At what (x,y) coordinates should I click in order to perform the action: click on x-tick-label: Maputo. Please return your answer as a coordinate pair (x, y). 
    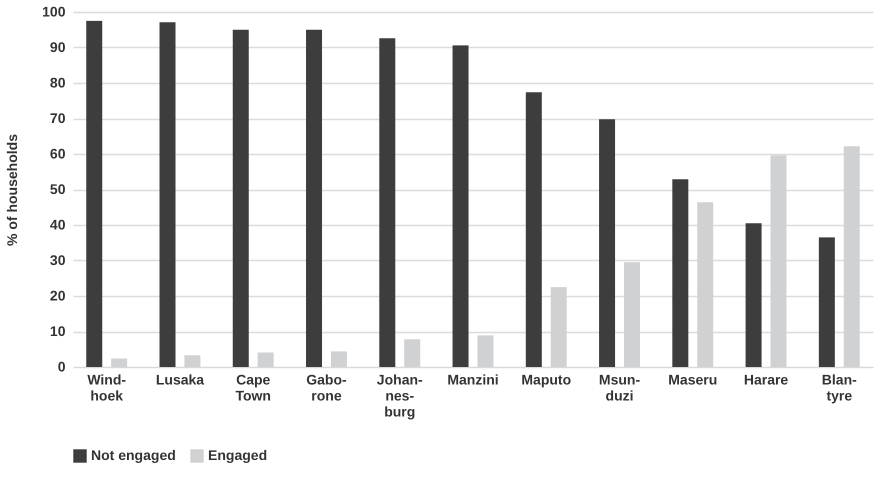
    Looking at the image, I should click on (546, 380).